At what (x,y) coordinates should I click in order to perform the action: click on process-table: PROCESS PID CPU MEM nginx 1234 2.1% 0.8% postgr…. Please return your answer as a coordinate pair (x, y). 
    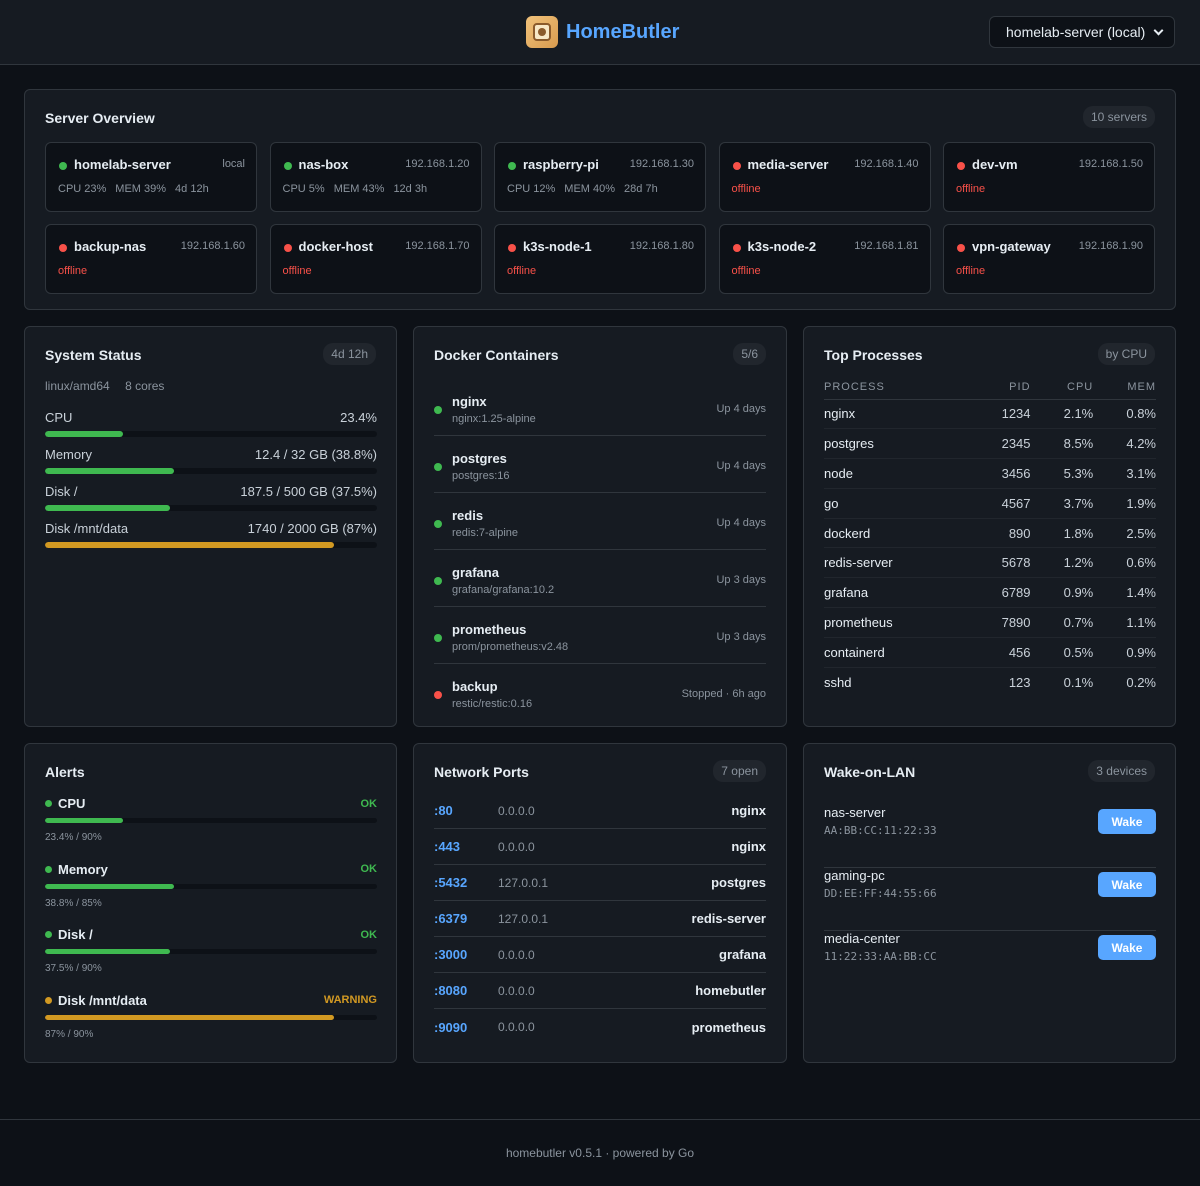
    Looking at the image, I should click on (990, 536).